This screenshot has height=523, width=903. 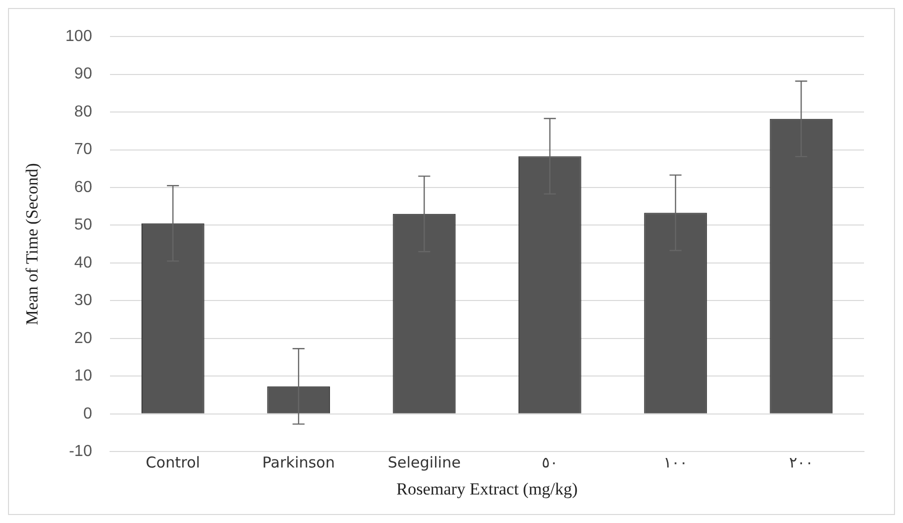 What do you see at coordinates (83, 149) in the screenshot?
I see `y-tick-label: 70` at bounding box center [83, 149].